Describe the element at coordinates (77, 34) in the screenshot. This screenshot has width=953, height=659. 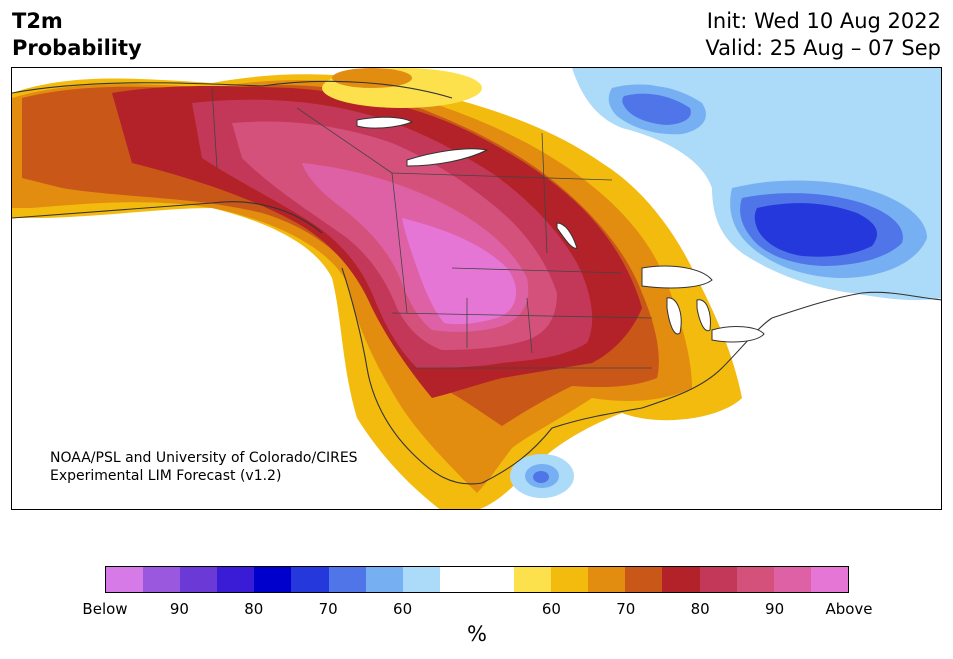
I see `map-title: T2m Probability` at that location.